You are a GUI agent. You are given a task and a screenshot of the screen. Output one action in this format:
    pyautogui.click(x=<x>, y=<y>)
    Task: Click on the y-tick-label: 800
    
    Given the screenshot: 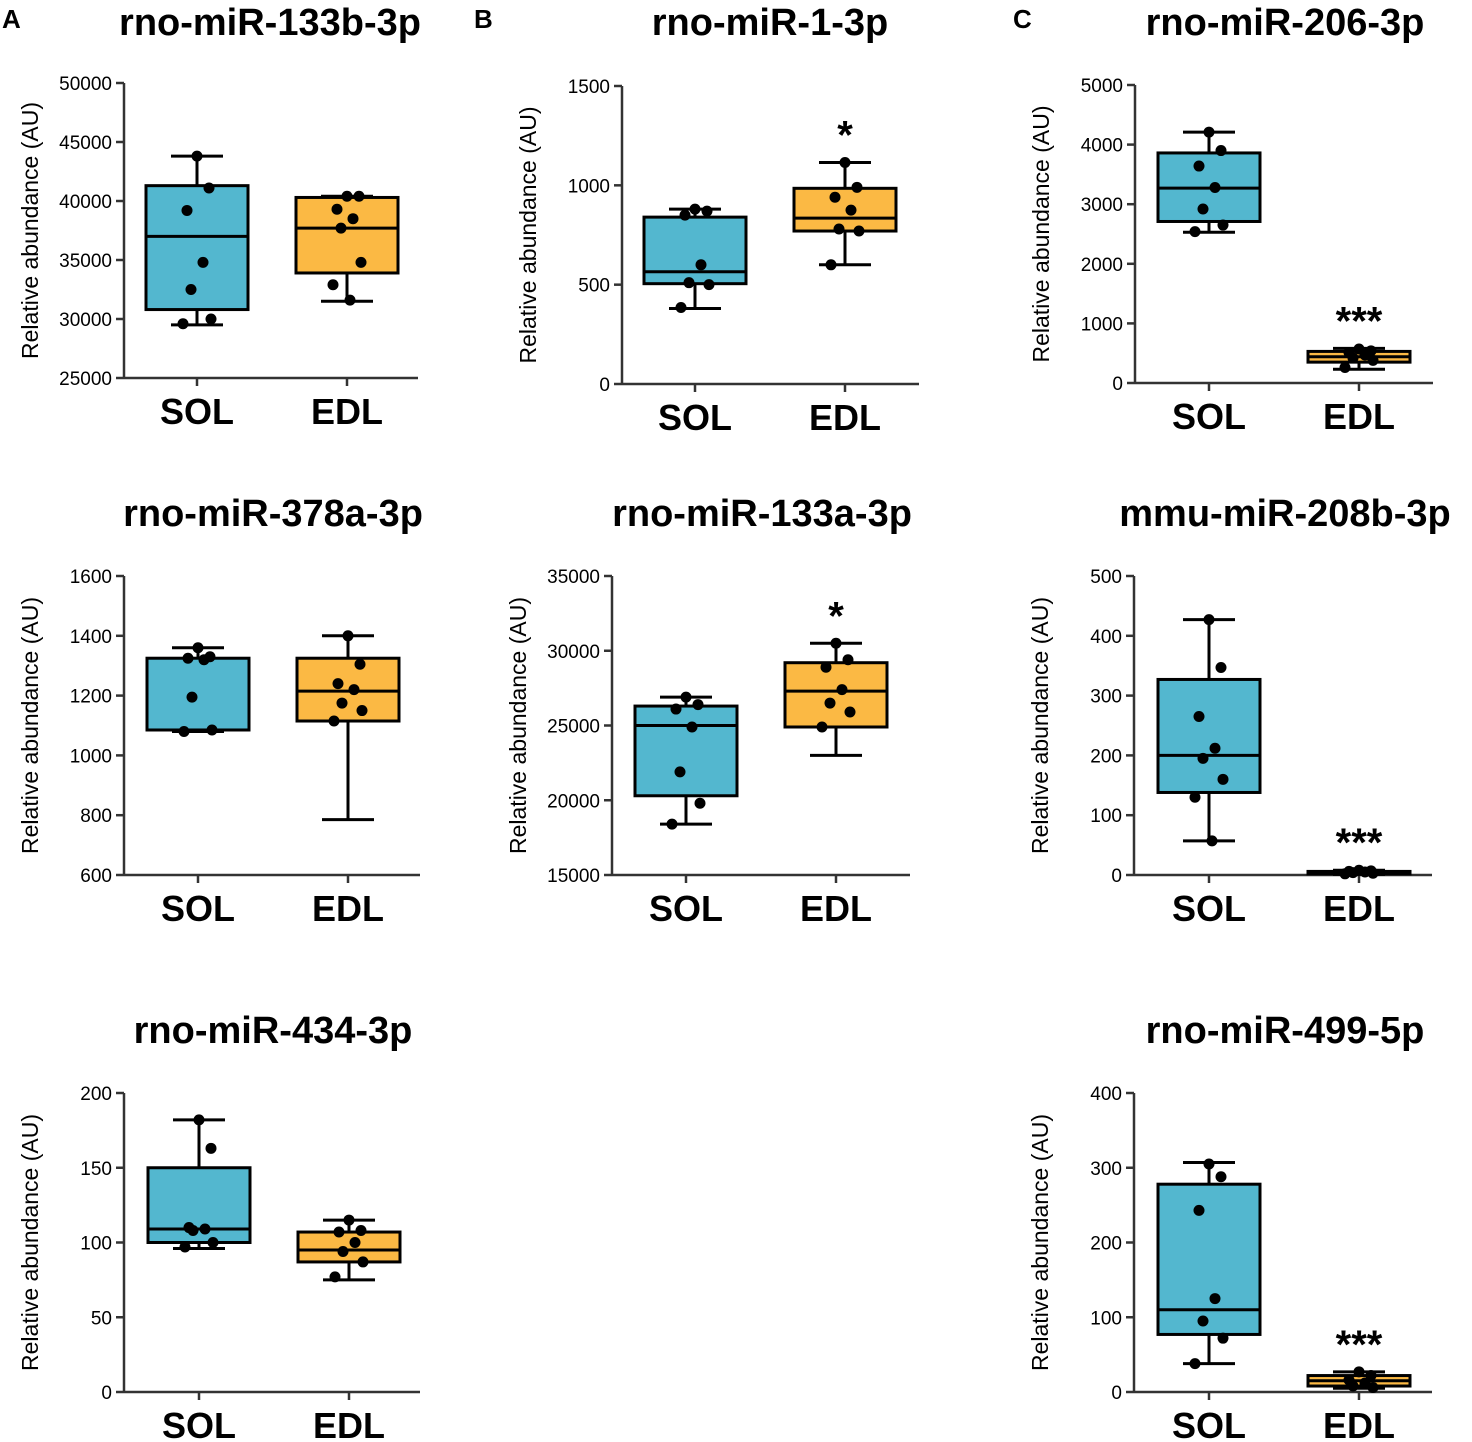 What is the action you would take?
    pyautogui.click(x=96, y=816)
    